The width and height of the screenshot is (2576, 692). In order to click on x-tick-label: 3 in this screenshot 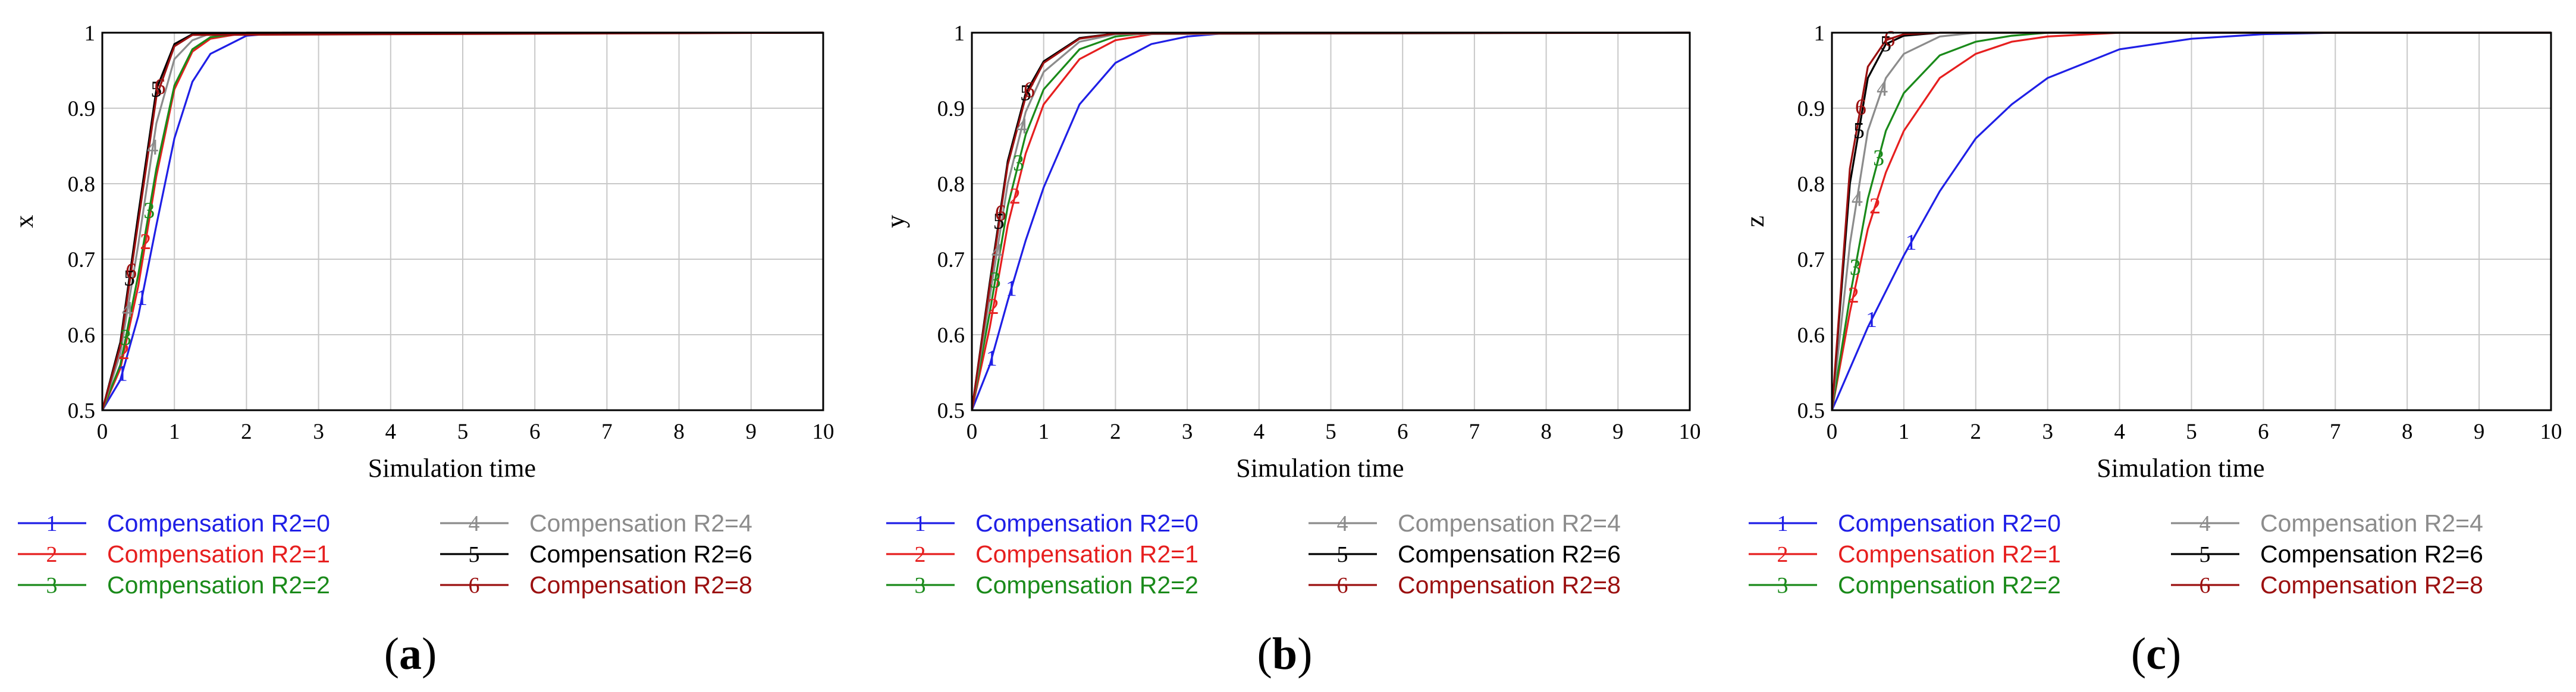, I will do `click(2047, 432)`.